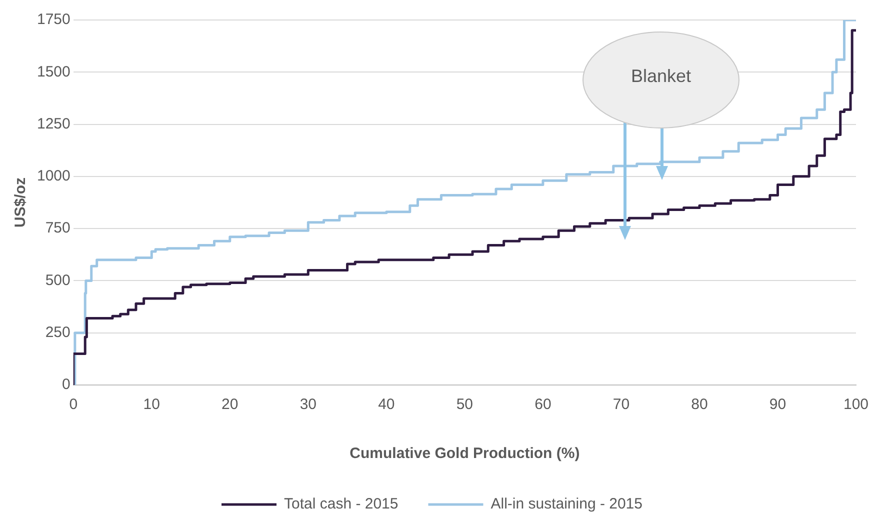 Image resolution: width=882 pixels, height=530 pixels. What do you see at coordinates (53, 176) in the screenshot?
I see `y-tick-label: 1000` at bounding box center [53, 176].